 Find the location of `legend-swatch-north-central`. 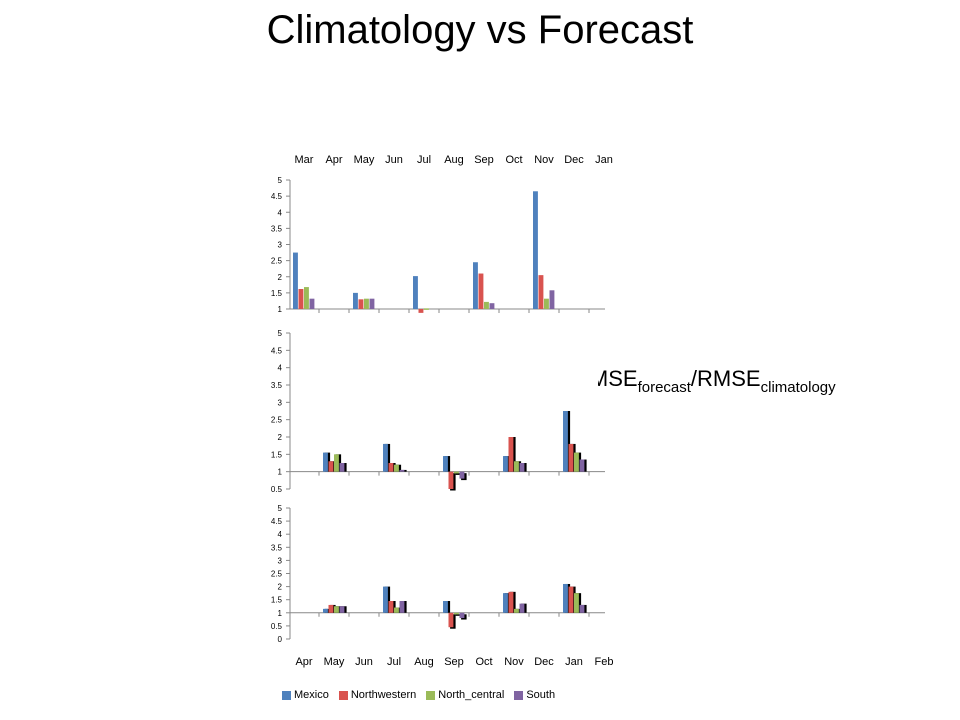

legend-swatch-north-central is located at coordinates (431, 695).